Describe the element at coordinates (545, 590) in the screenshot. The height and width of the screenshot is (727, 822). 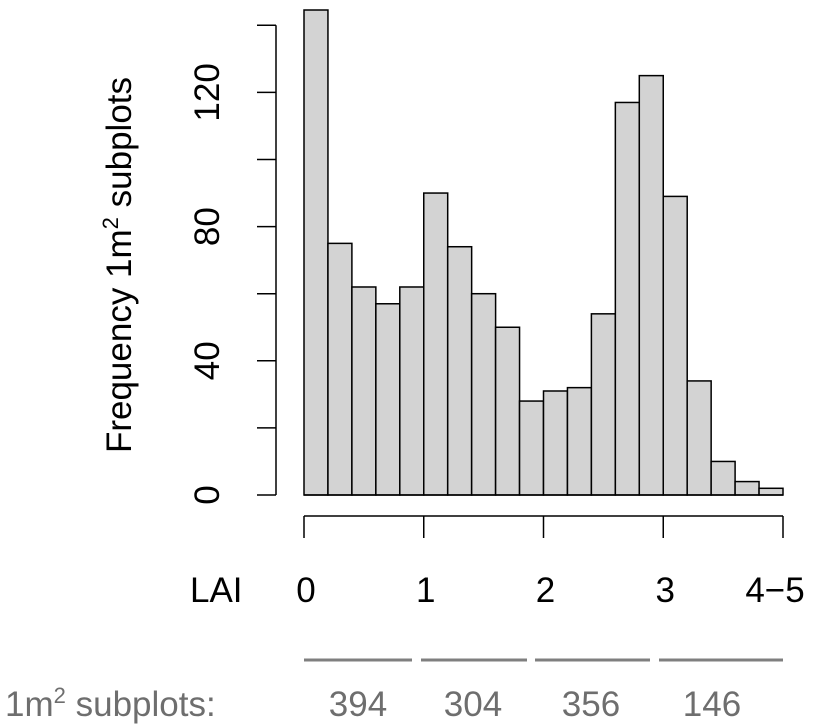
I see `x-tick-label: 2` at that location.